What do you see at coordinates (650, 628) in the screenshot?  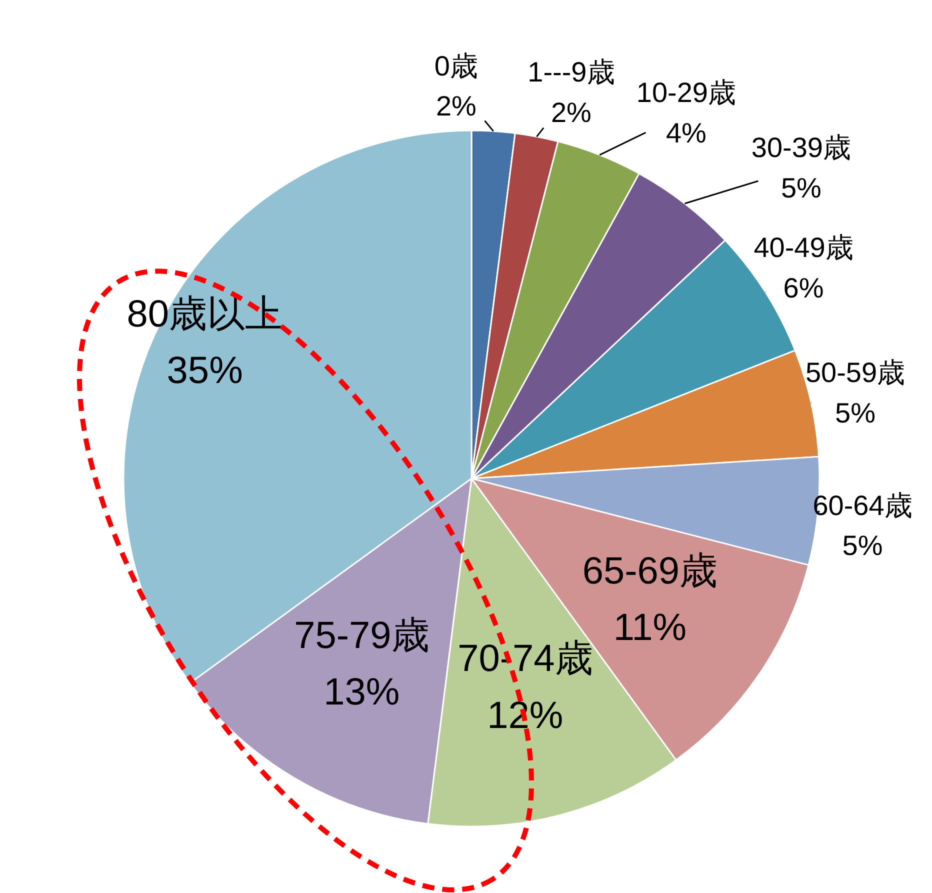 I see `data-label: 11%` at bounding box center [650, 628].